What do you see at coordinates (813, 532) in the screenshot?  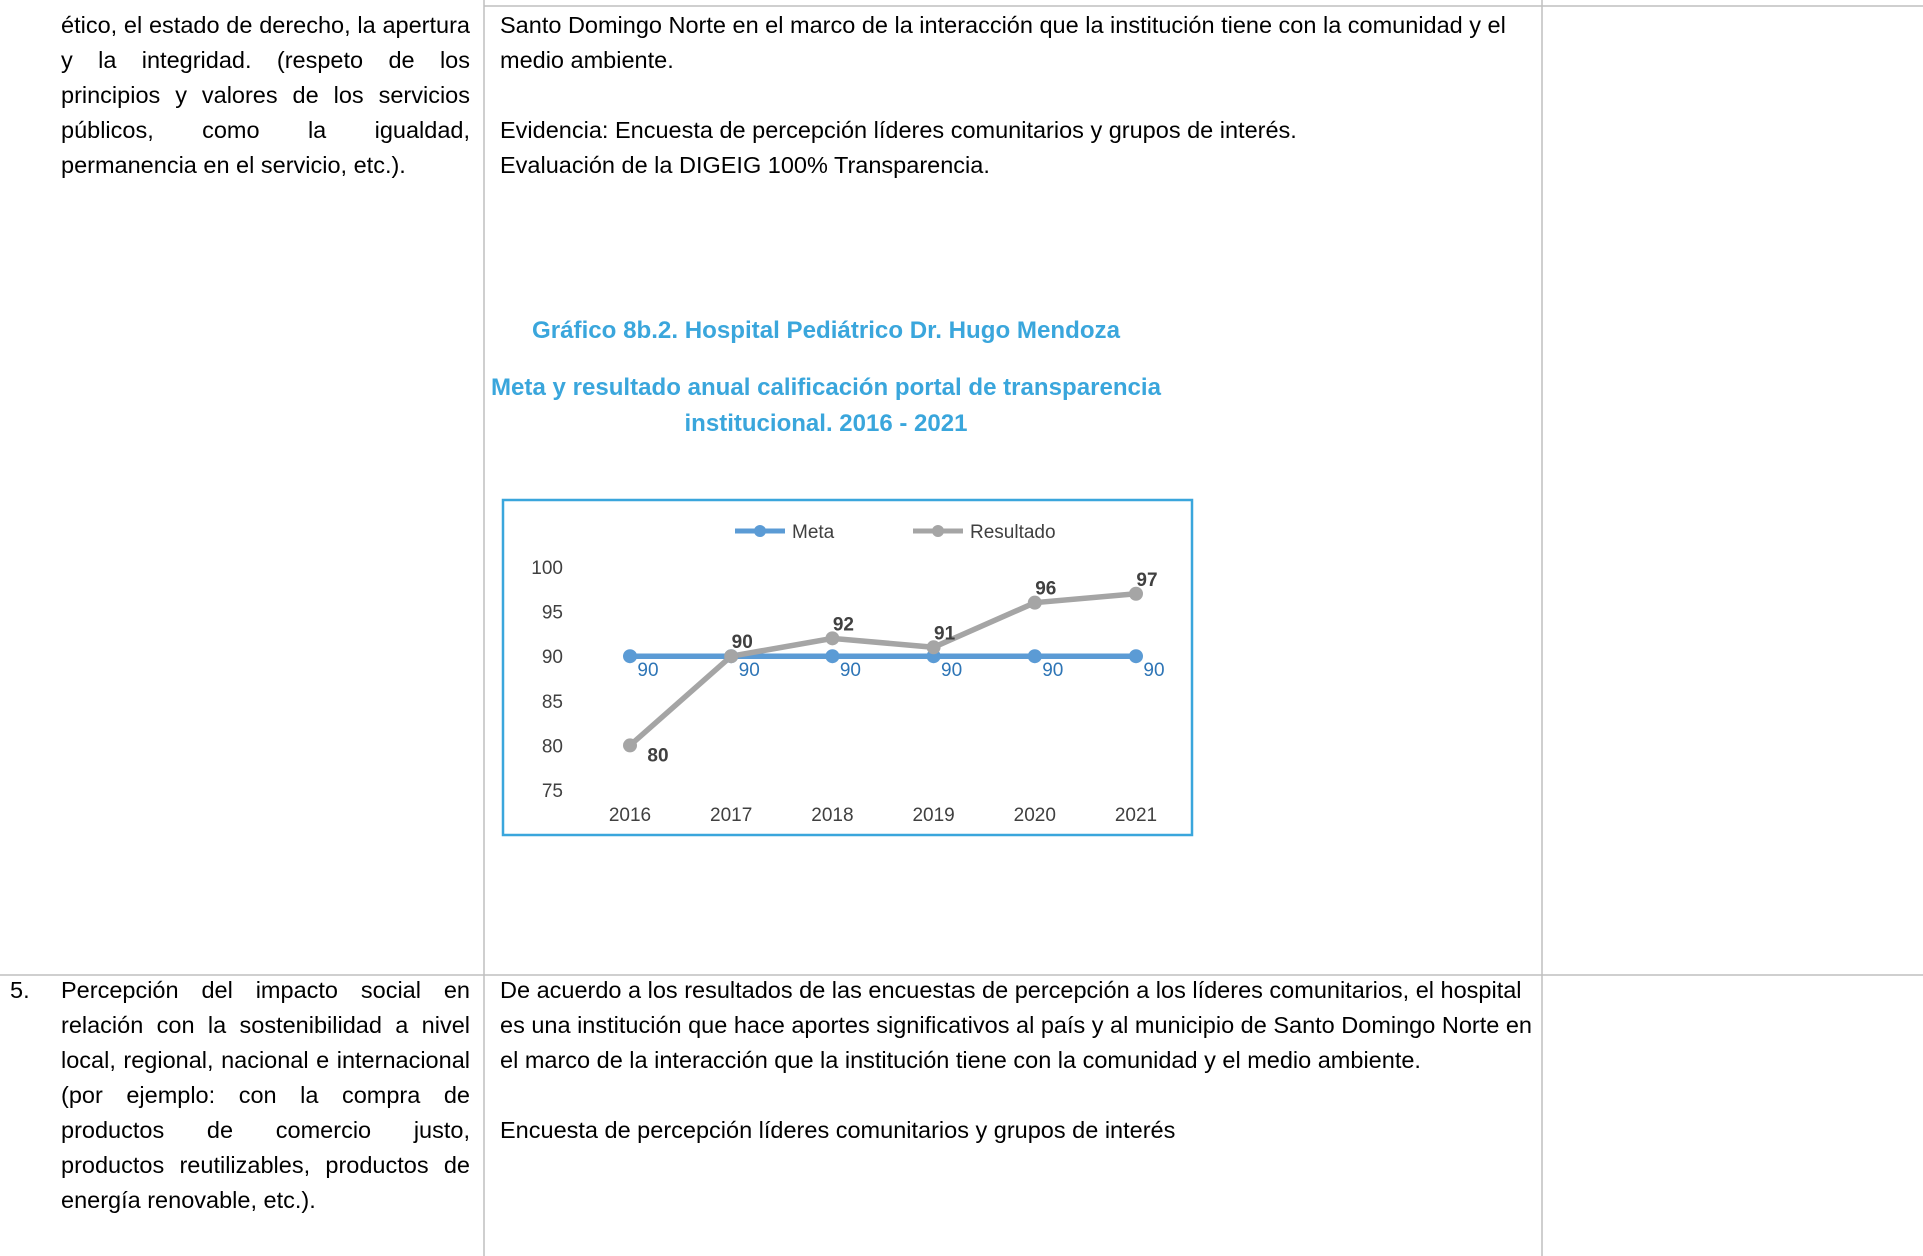 I see `legend-label: Meta` at bounding box center [813, 532].